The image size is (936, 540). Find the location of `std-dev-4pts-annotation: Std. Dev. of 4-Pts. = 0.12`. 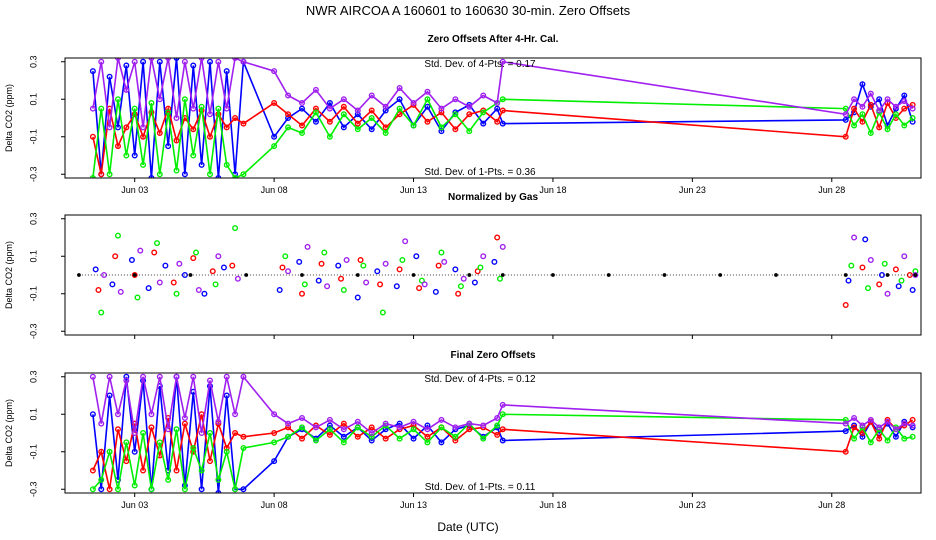

std-dev-4pts-annotation: Std. Dev. of 4-Pts. = 0.12 is located at coordinates (480, 379).